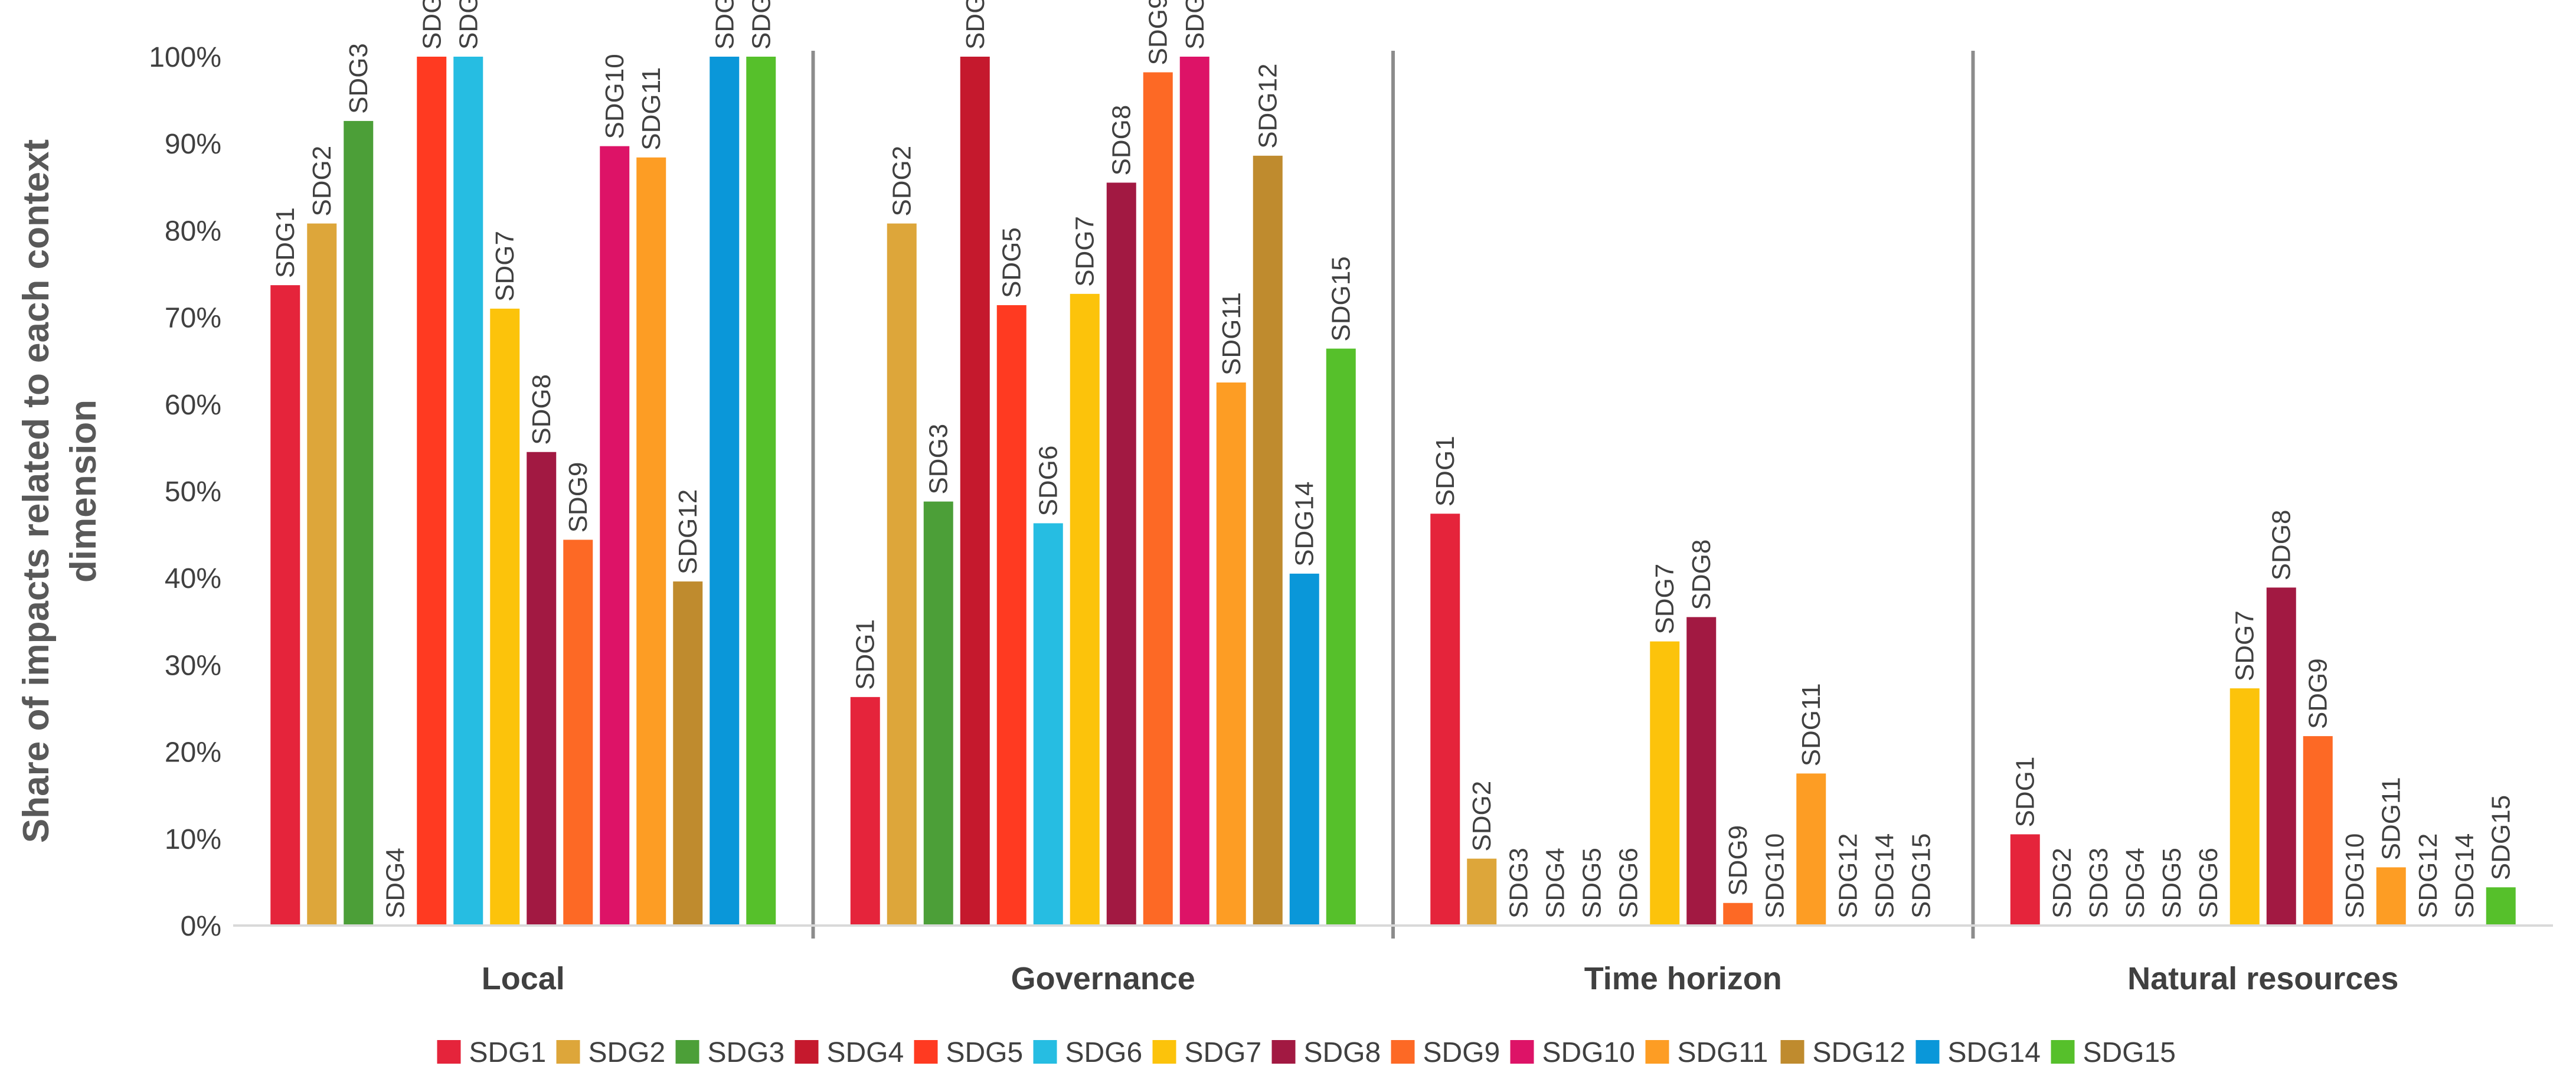 This screenshot has width=2576, height=1092. What do you see at coordinates (1342, 1052) in the screenshot?
I see `legend-label: SDG8` at bounding box center [1342, 1052].